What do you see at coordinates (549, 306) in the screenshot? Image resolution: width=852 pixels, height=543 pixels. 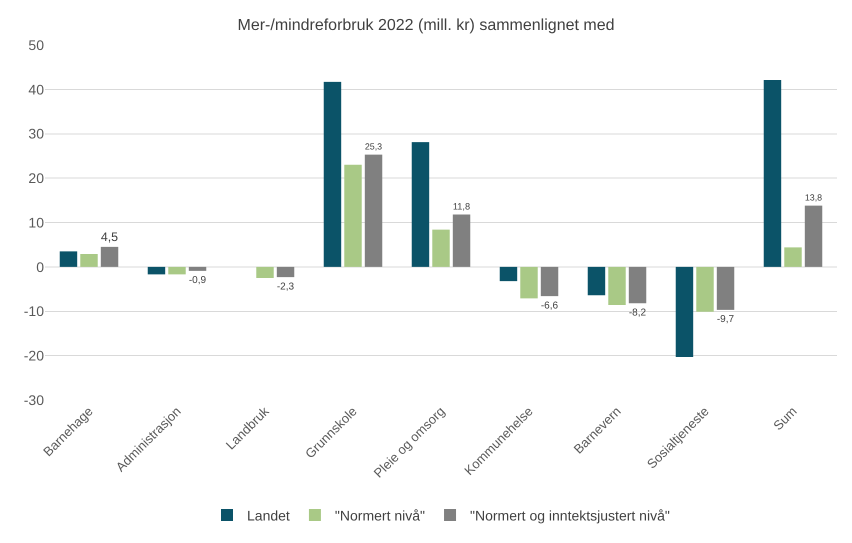 I see `data-label: -6,6` at bounding box center [549, 306].